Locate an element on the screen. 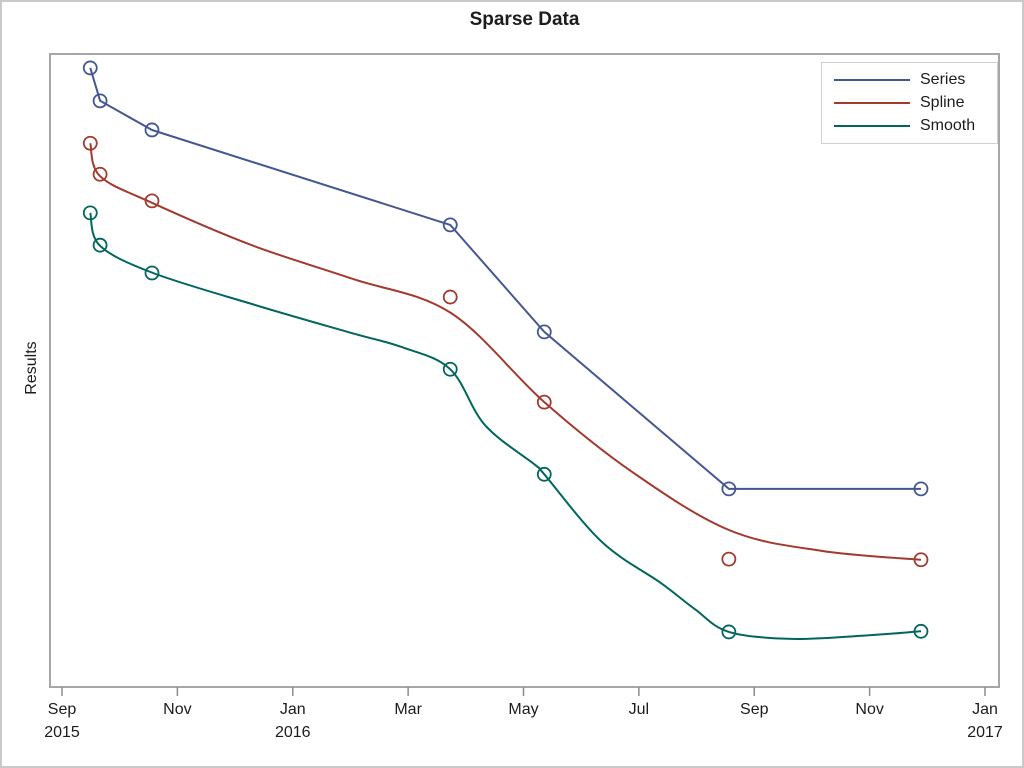 Image resolution: width=1024 pixels, height=768 pixels. chart-title: Sparse Data is located at coordinates (524, 19).